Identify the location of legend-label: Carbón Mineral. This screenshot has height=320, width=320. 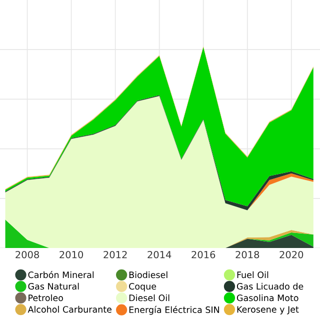
(61, 274).